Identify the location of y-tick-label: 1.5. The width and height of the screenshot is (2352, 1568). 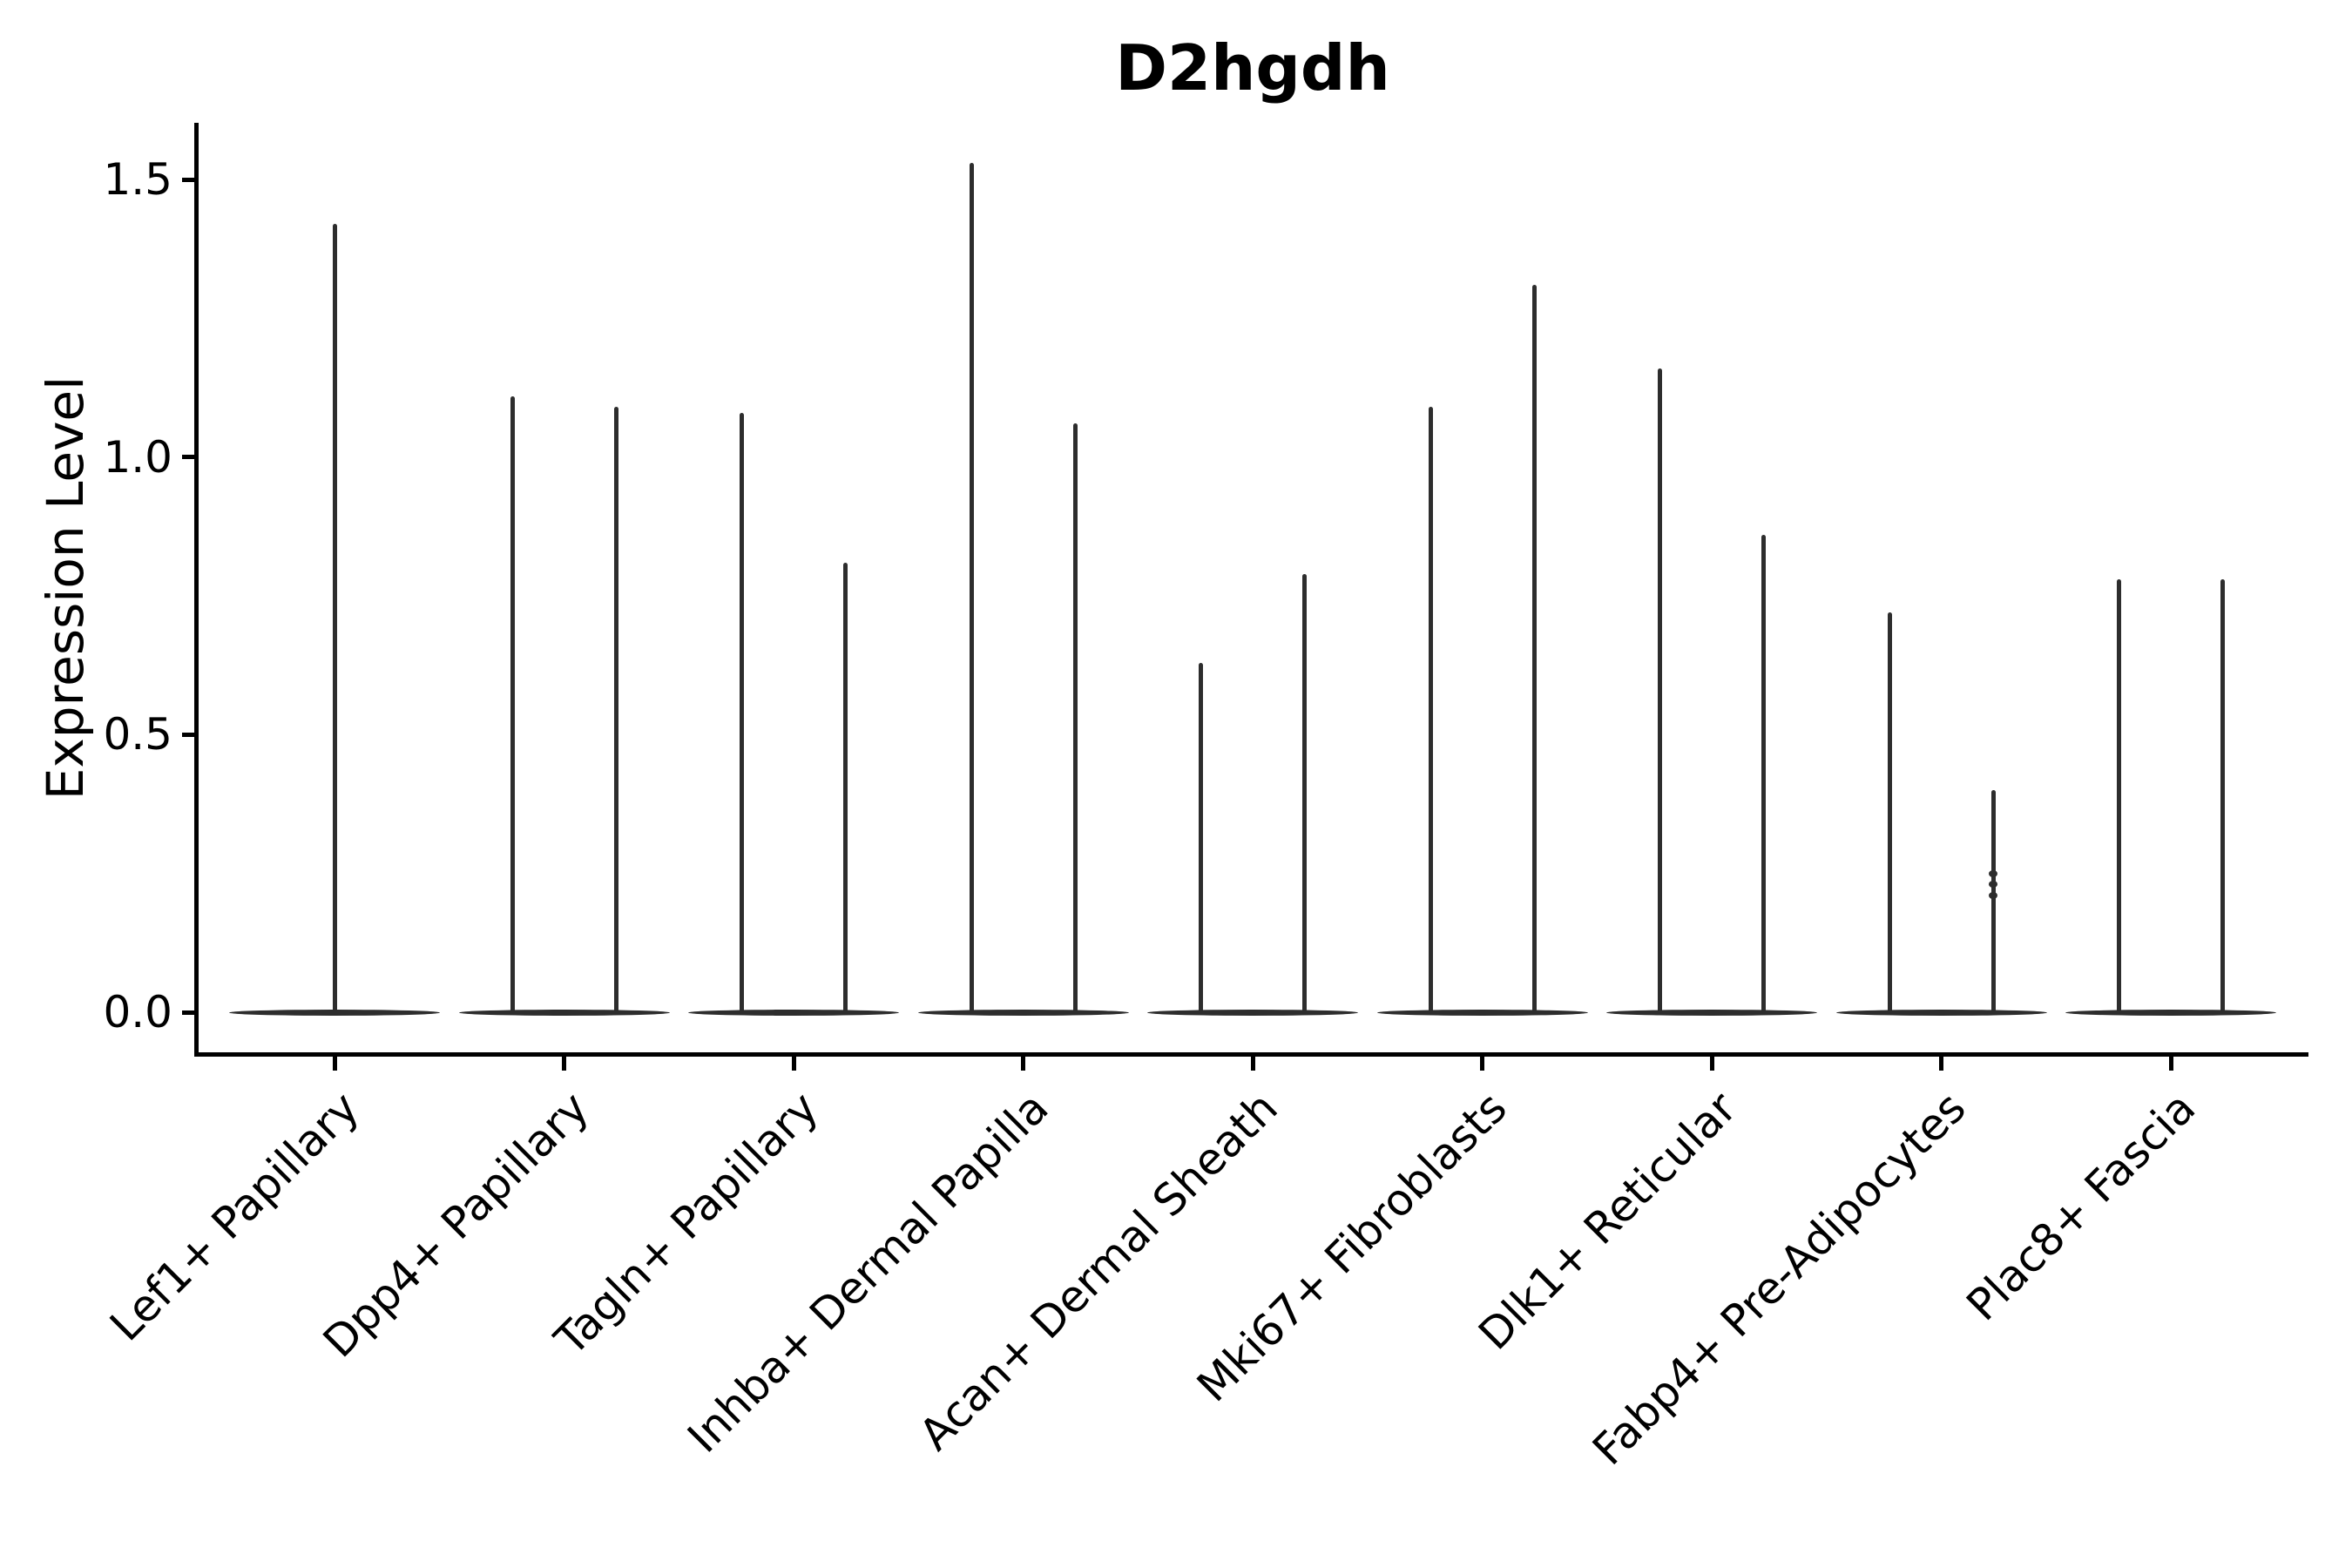
(137, 180).